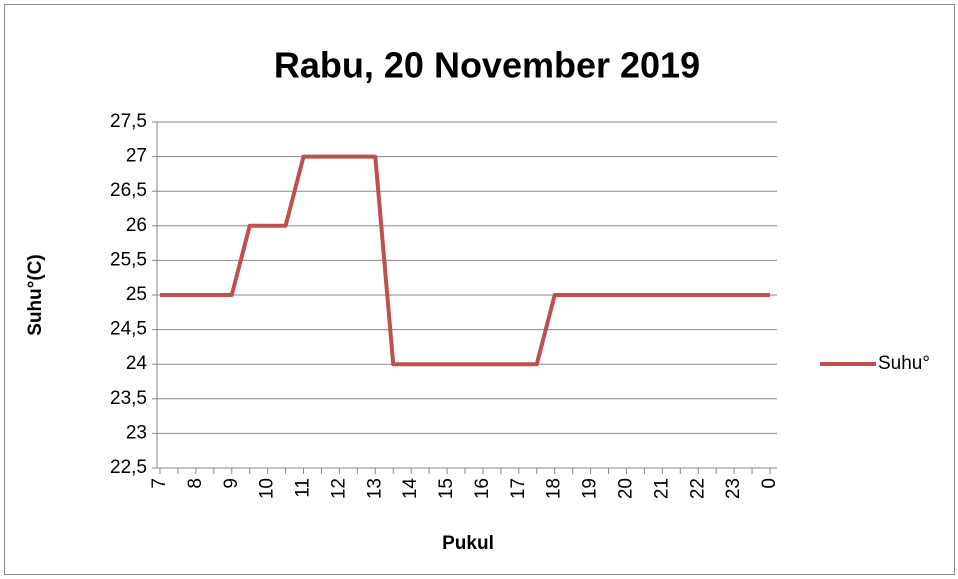  I want to click on x-tick-label: 23, so click(733, 488).